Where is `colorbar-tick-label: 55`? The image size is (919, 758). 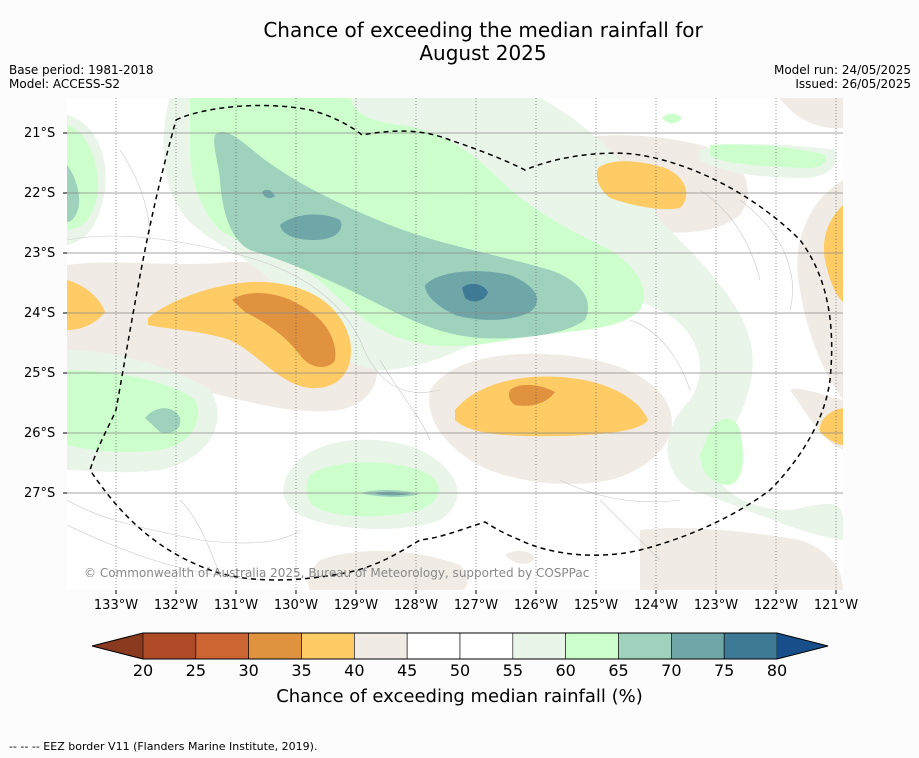 colorbar-tick-label: 55 is located at coordinates (512, 670).